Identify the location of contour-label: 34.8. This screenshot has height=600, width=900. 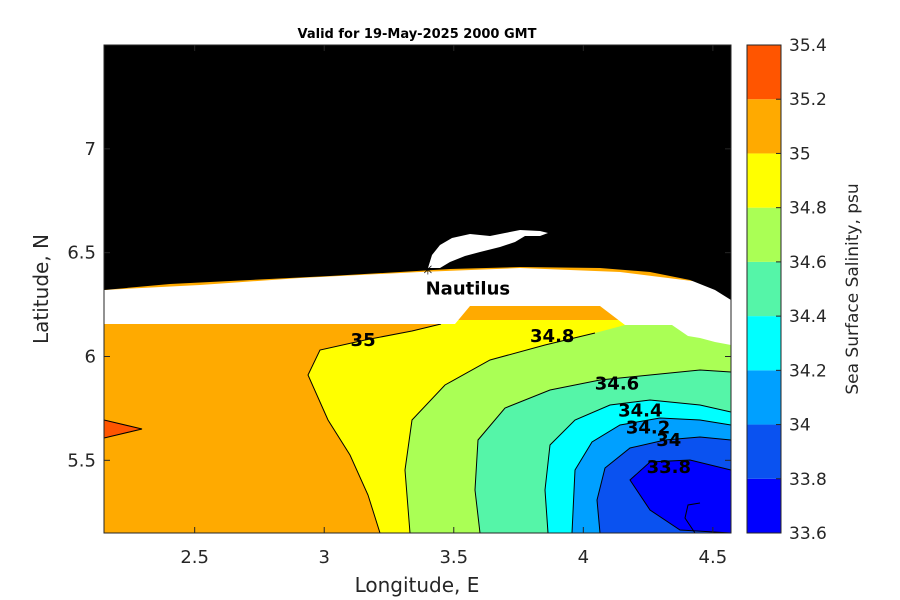
(552, 336).